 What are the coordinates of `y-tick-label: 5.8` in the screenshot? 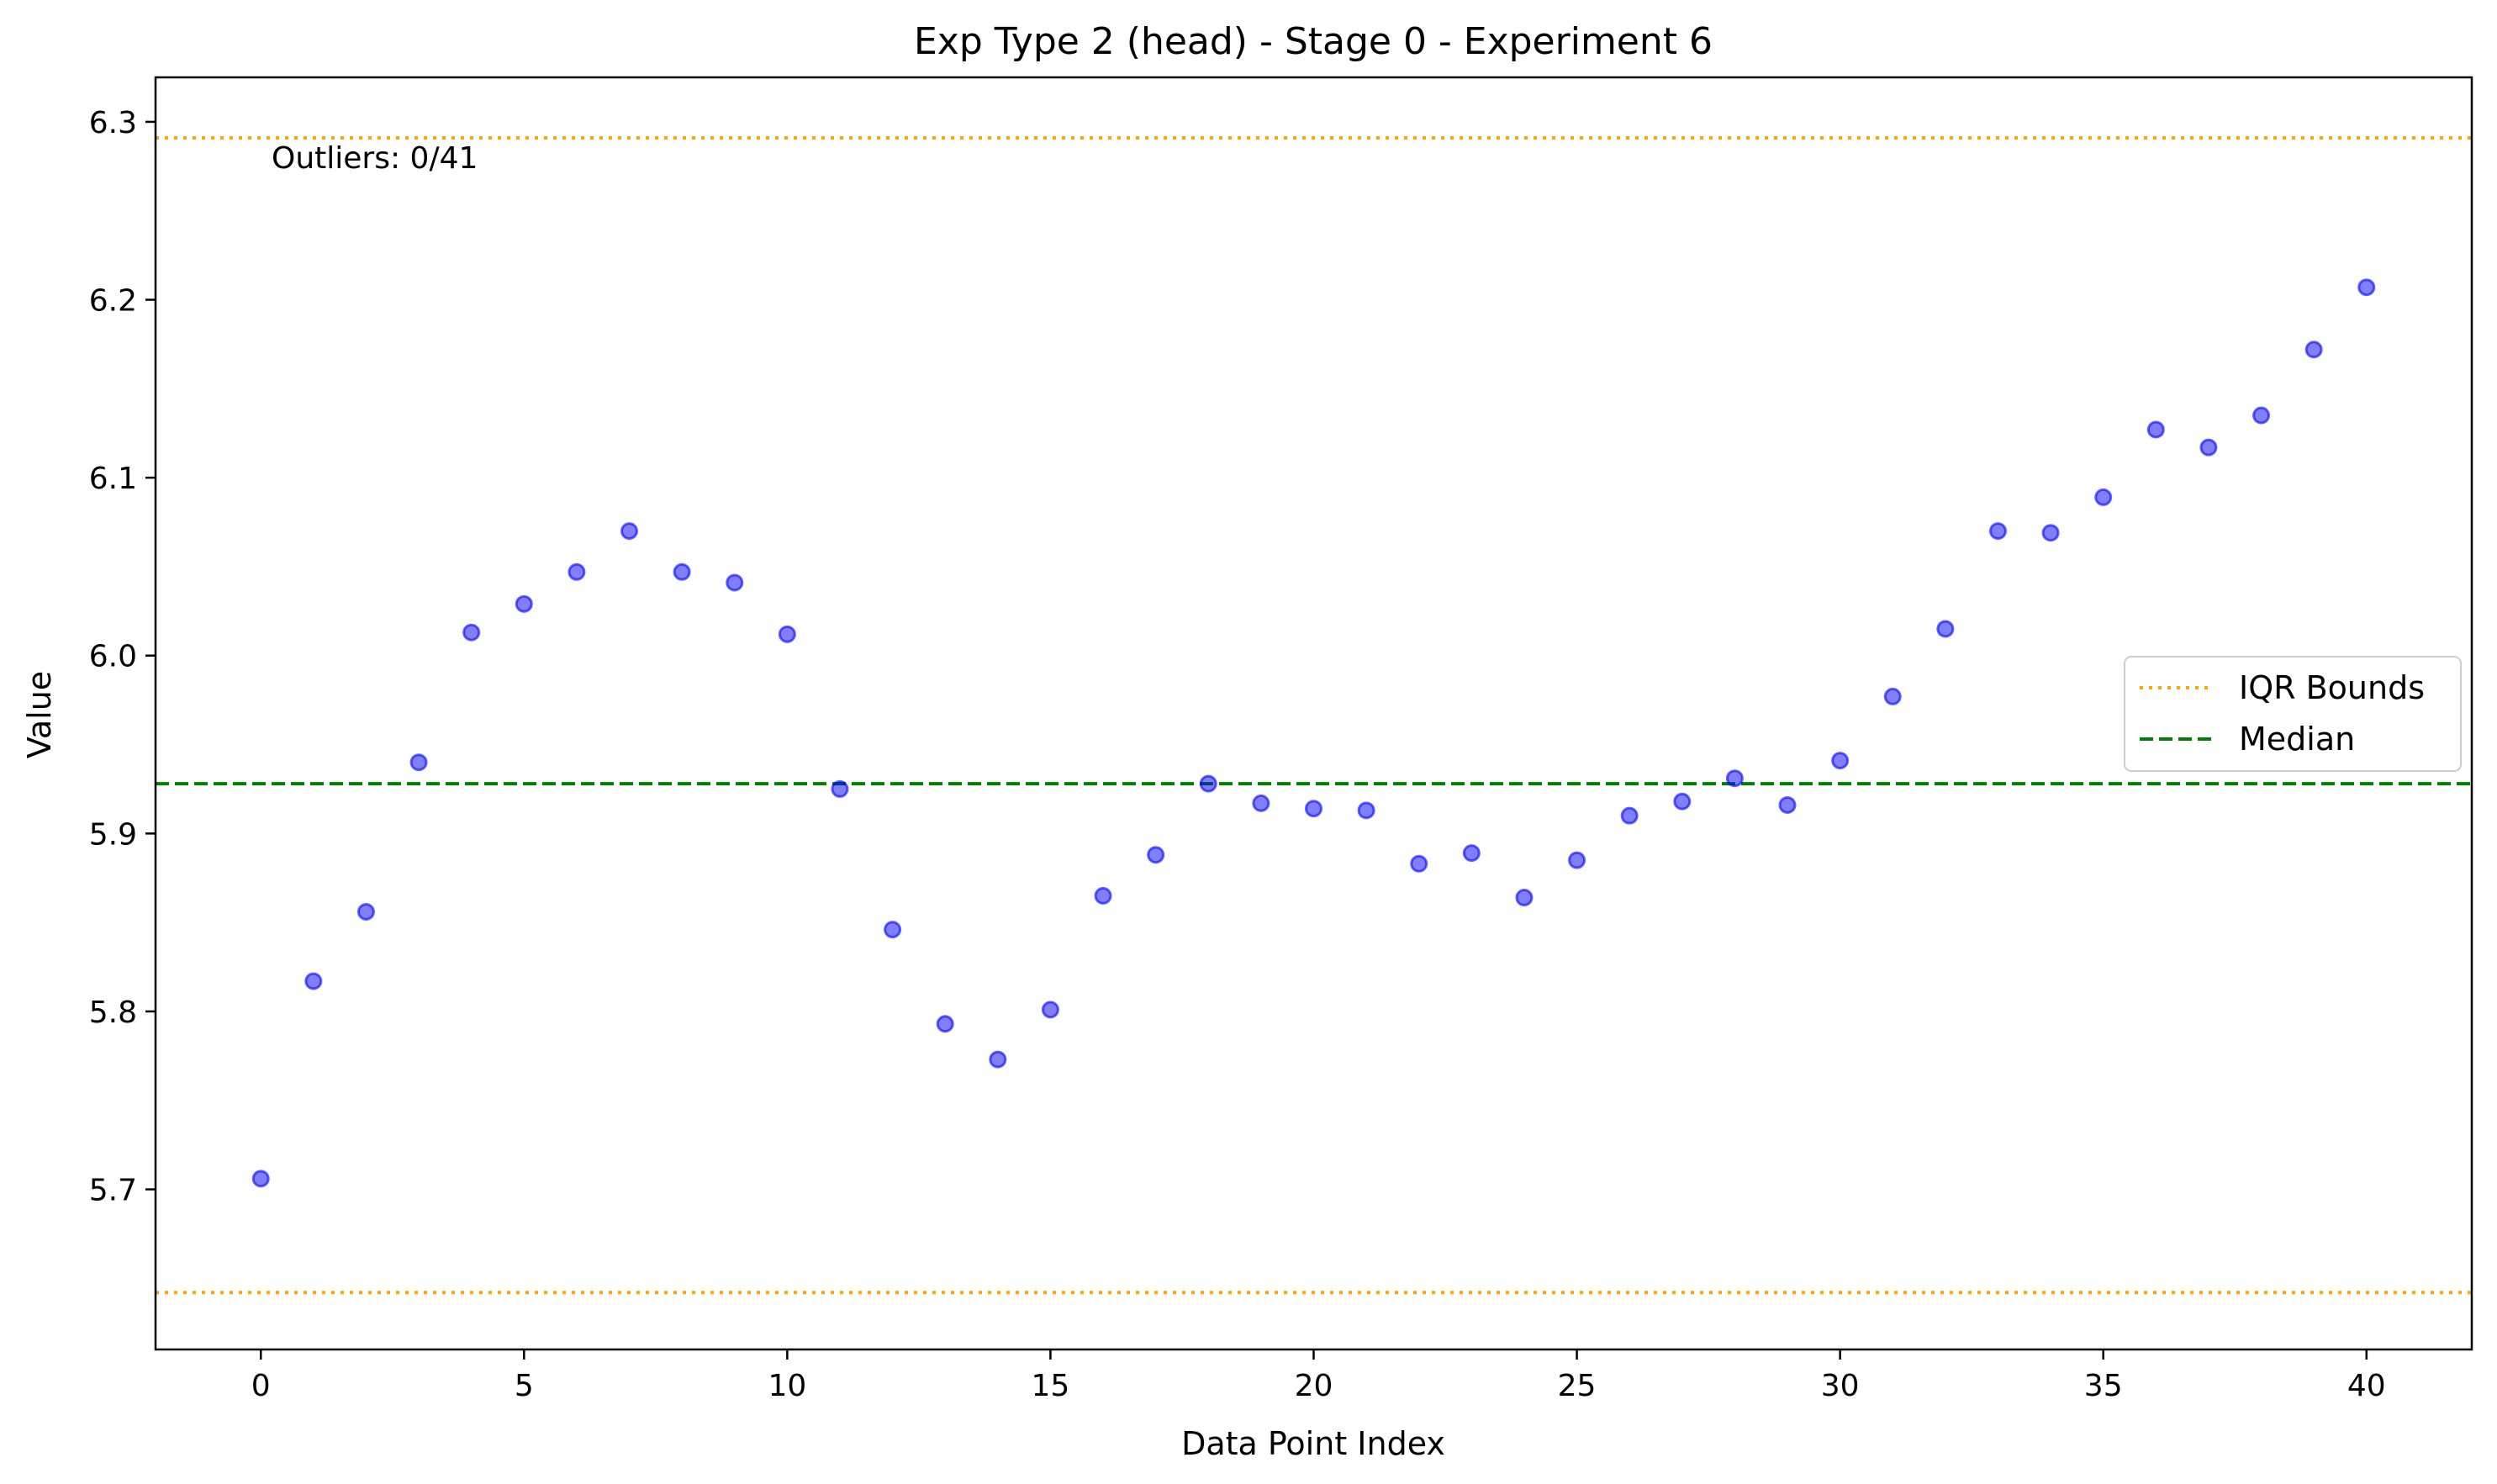 It's located at (113, 1012).